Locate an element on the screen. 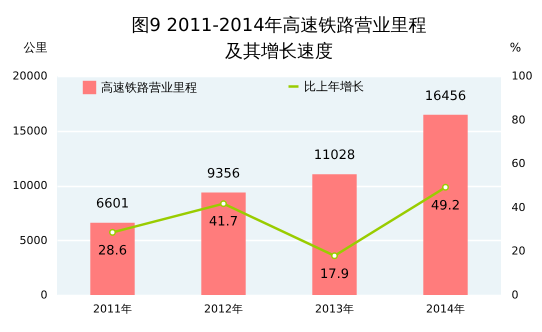  y2-tick-label: 40 is located at coordinates (519, 207).